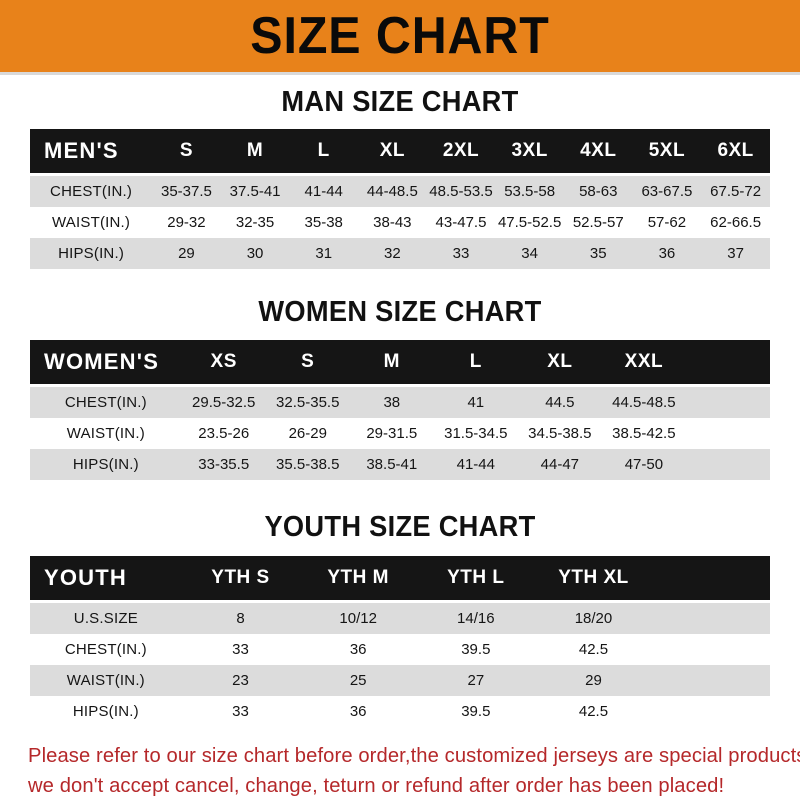 Image resolution: width=800 pixels, height=801 pixels. I want to click on row-label: WAIST(IN.), so click(91, 222).